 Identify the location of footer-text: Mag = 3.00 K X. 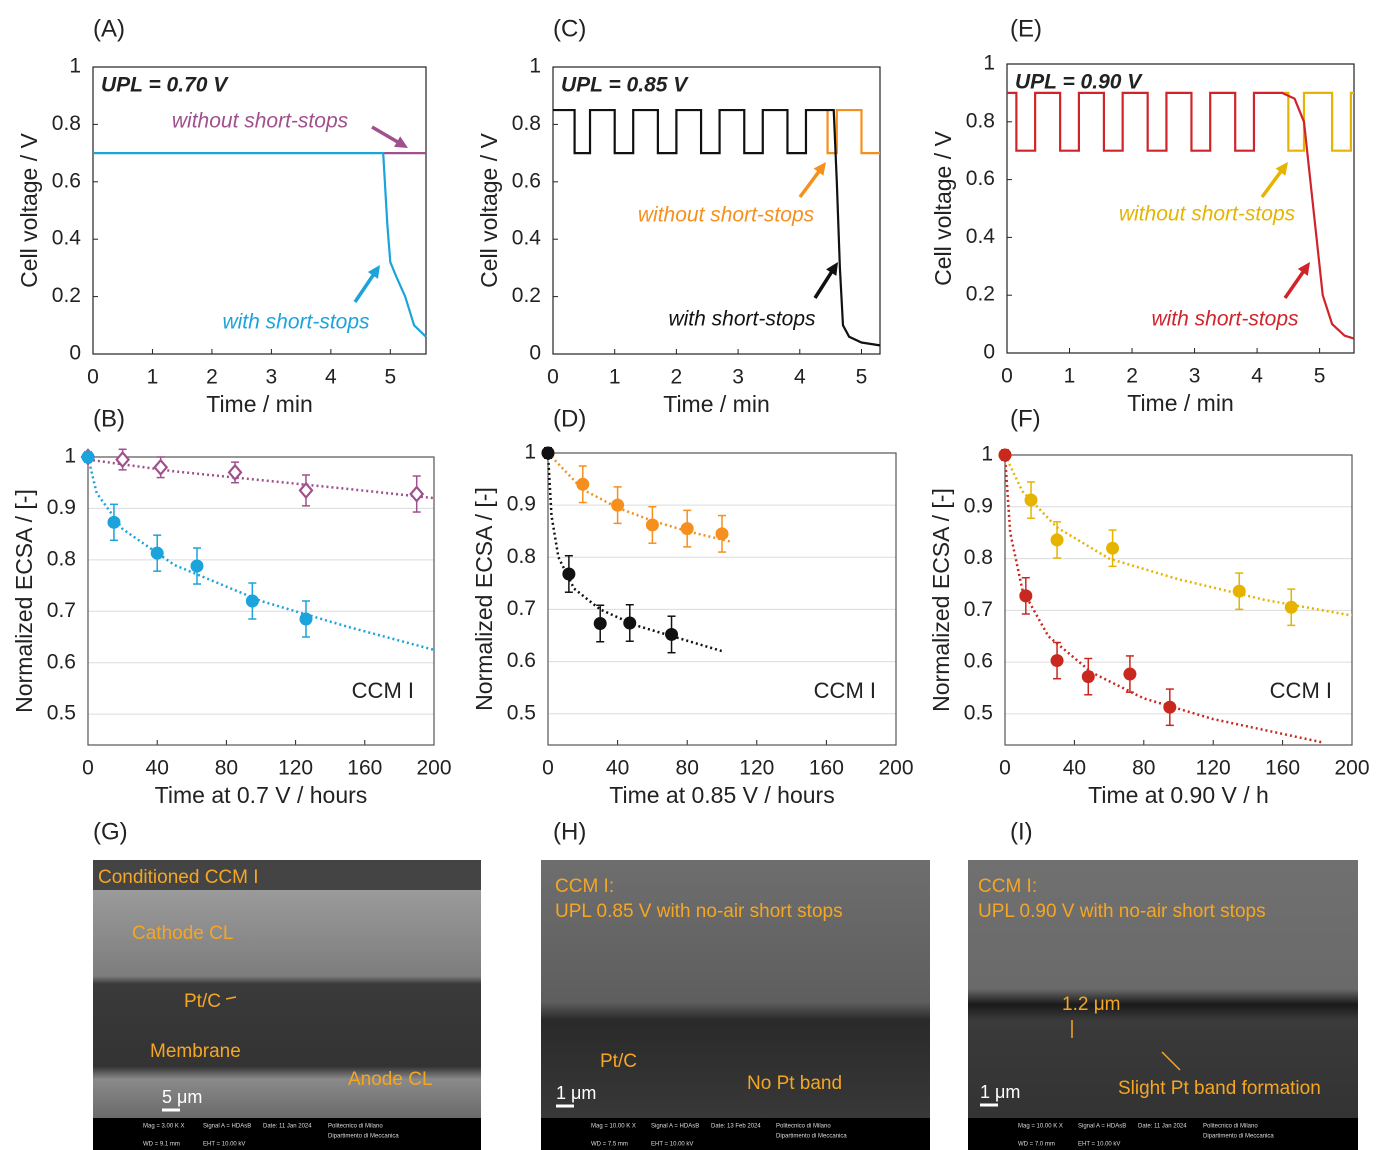
(164, 1127).